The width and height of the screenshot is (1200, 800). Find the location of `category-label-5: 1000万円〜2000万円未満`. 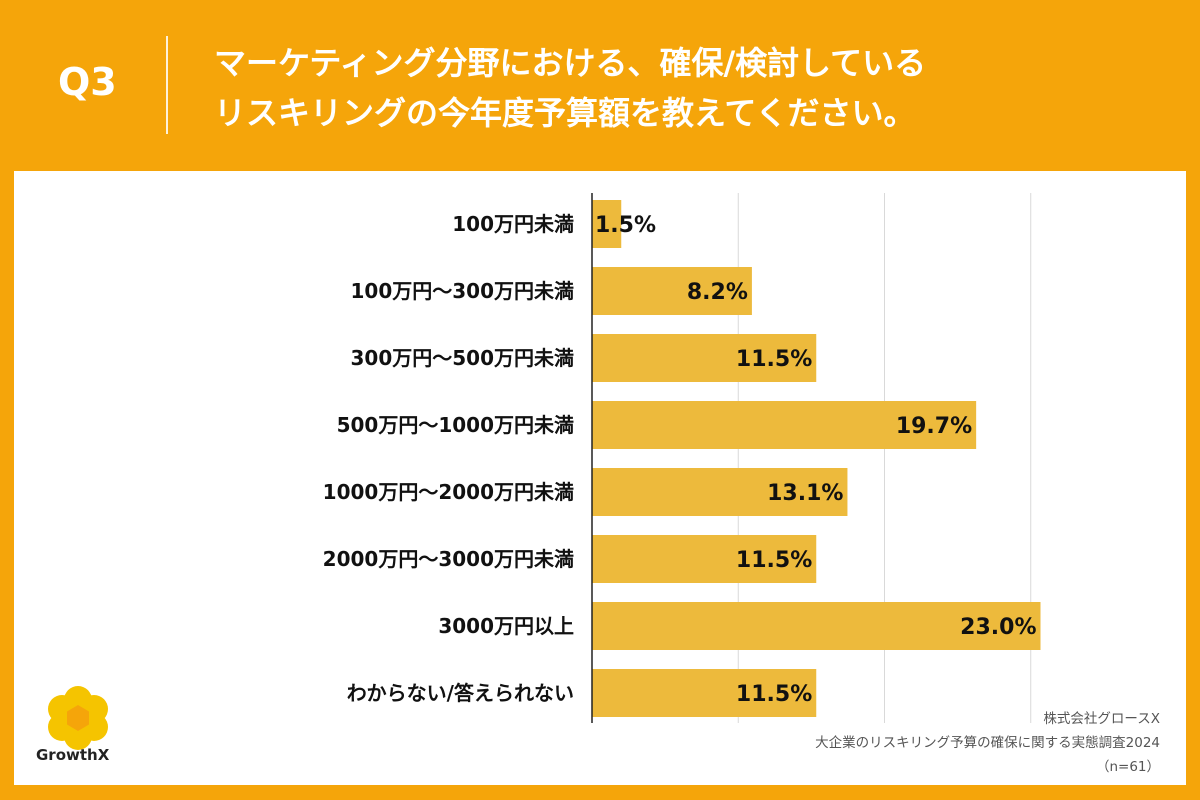

category-label-5: 1000万円〜2000万円未満 is located at coordinates (448, 492).